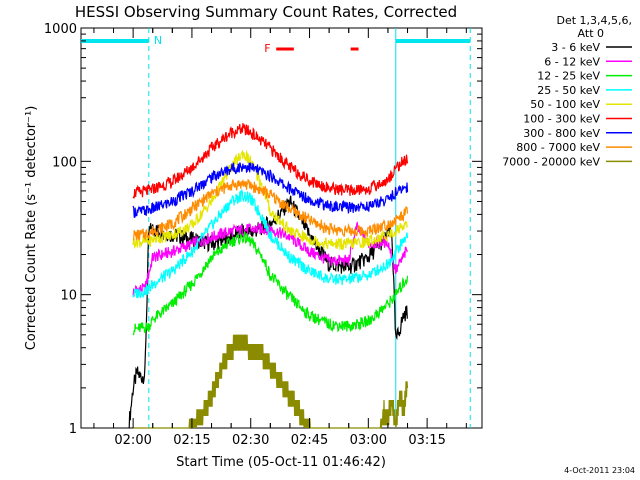  Describe the element at coordinates (565, 104) in the screenshot. I see `legend-label-5: 50 - 100 keV` at that location.